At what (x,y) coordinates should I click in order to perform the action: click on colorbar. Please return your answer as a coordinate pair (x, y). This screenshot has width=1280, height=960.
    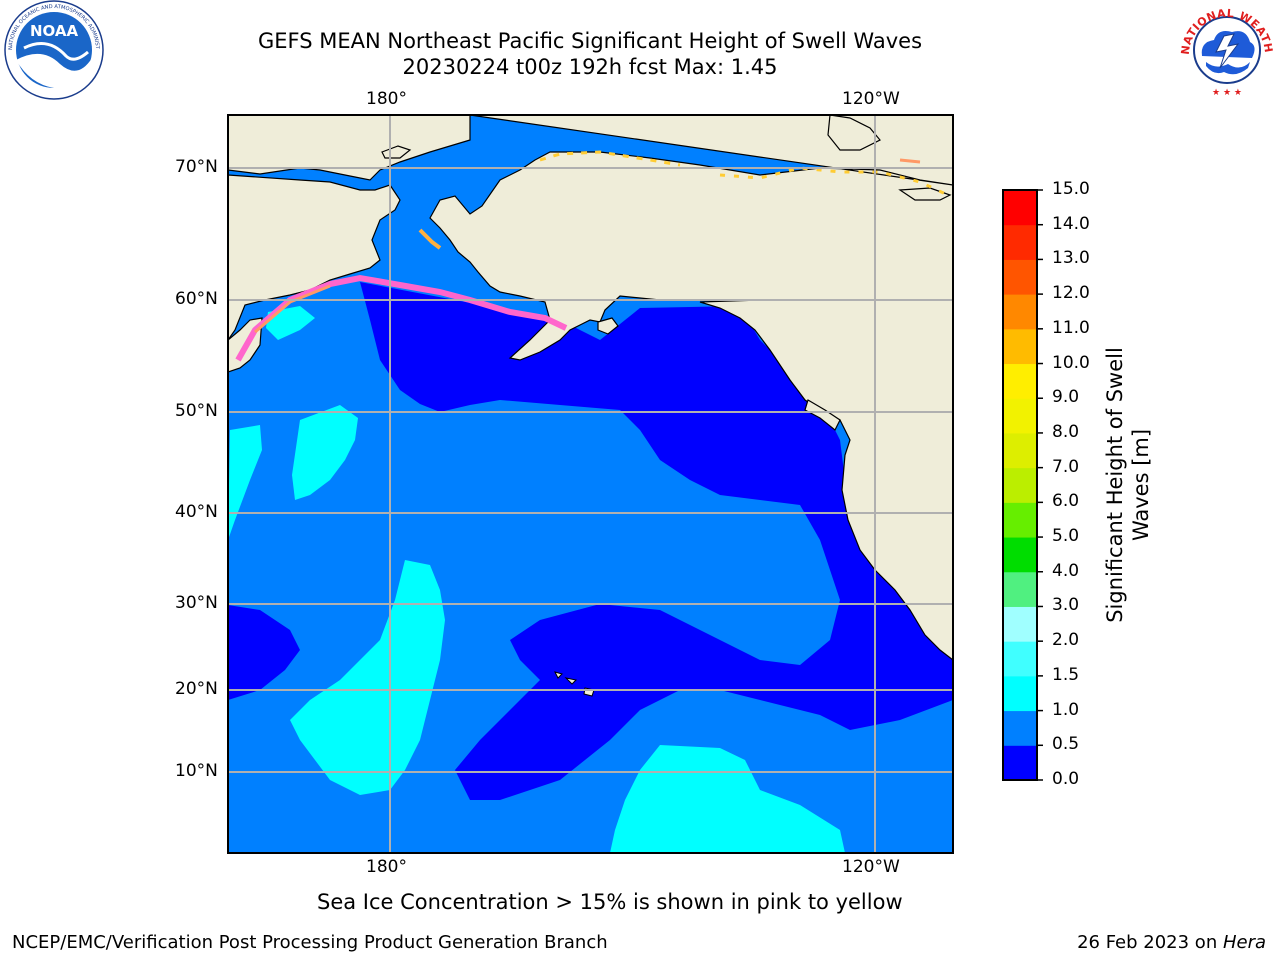
    Looking at the image, I should click on (1022, 485).